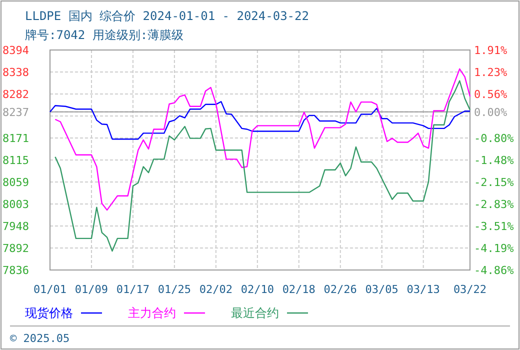  Describe the element at coordinates (15, 112) in the screenshot. I see `y-tick-label: 8237` at that location.